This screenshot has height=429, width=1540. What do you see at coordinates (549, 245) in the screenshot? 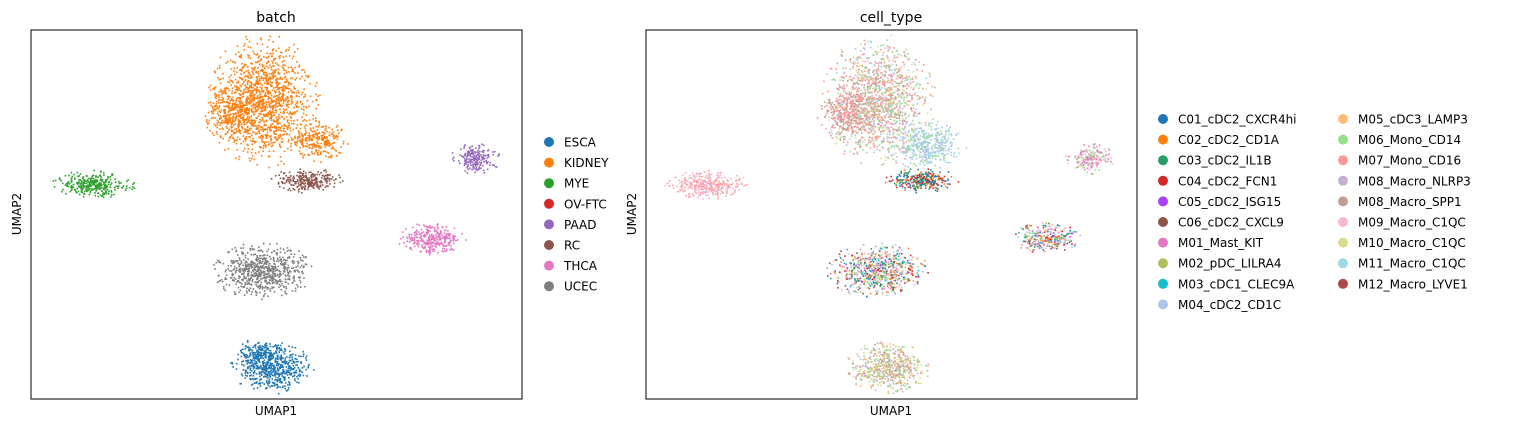
I see `legend-marker-rc` at bounding box center [549, 245].